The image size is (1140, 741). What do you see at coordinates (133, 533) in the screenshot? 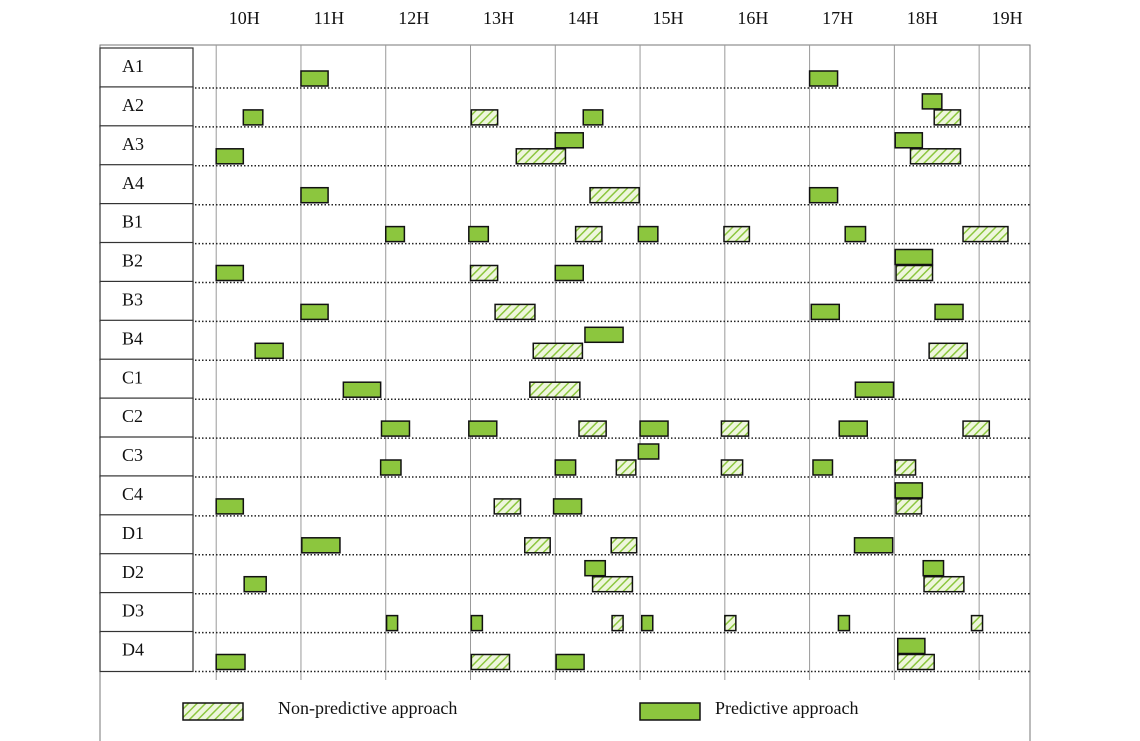
I see `row-label: D1` at bounding box center [133, 533].